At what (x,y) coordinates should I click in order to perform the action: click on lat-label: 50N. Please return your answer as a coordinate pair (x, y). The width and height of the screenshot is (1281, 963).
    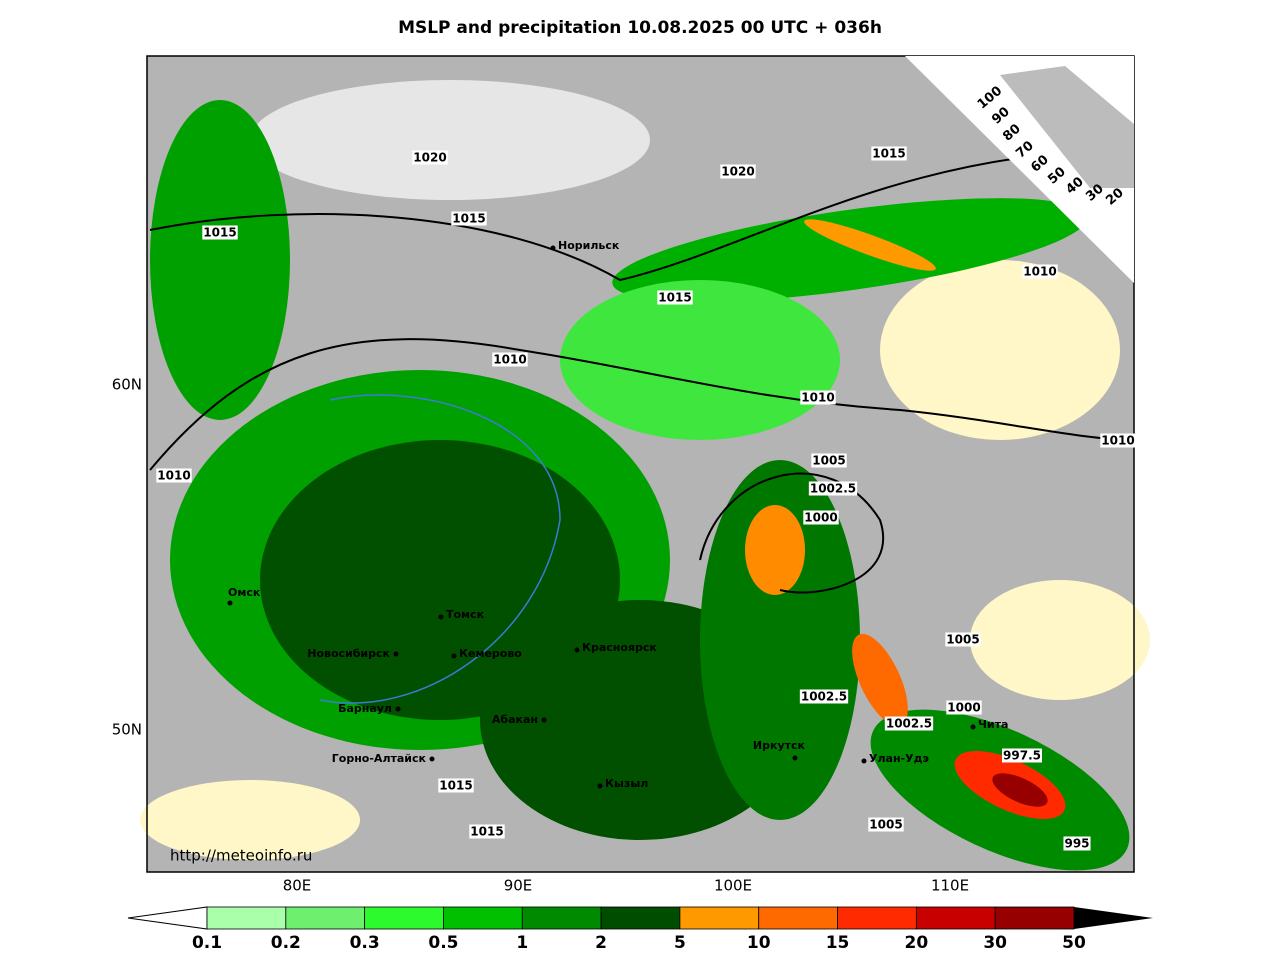
    Looking at the image, I should click on (127, 730).